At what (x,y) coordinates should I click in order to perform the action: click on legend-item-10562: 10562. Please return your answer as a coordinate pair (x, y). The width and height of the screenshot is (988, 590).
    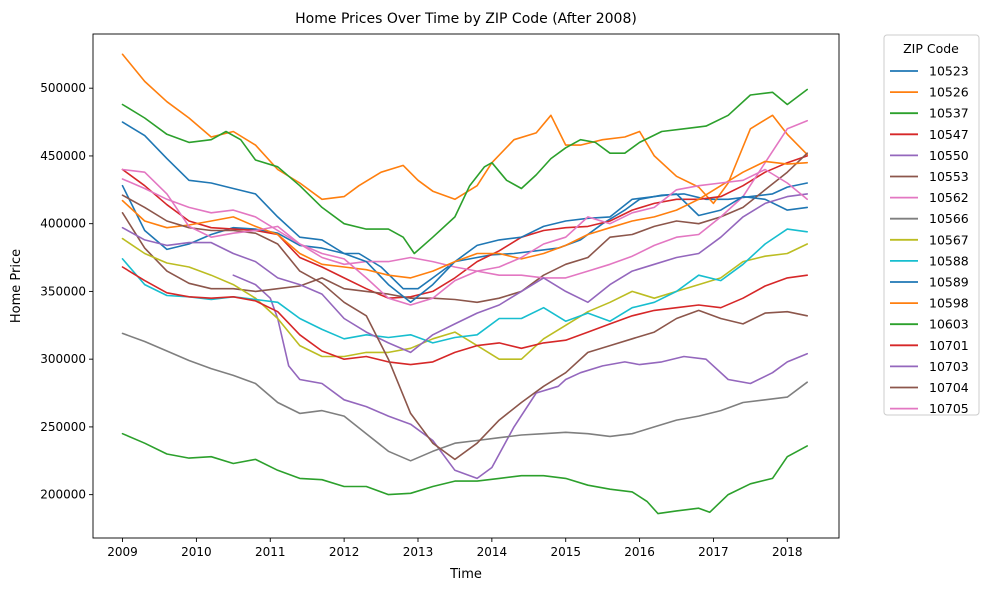
    Looking at the image, I should click on (929, 197).